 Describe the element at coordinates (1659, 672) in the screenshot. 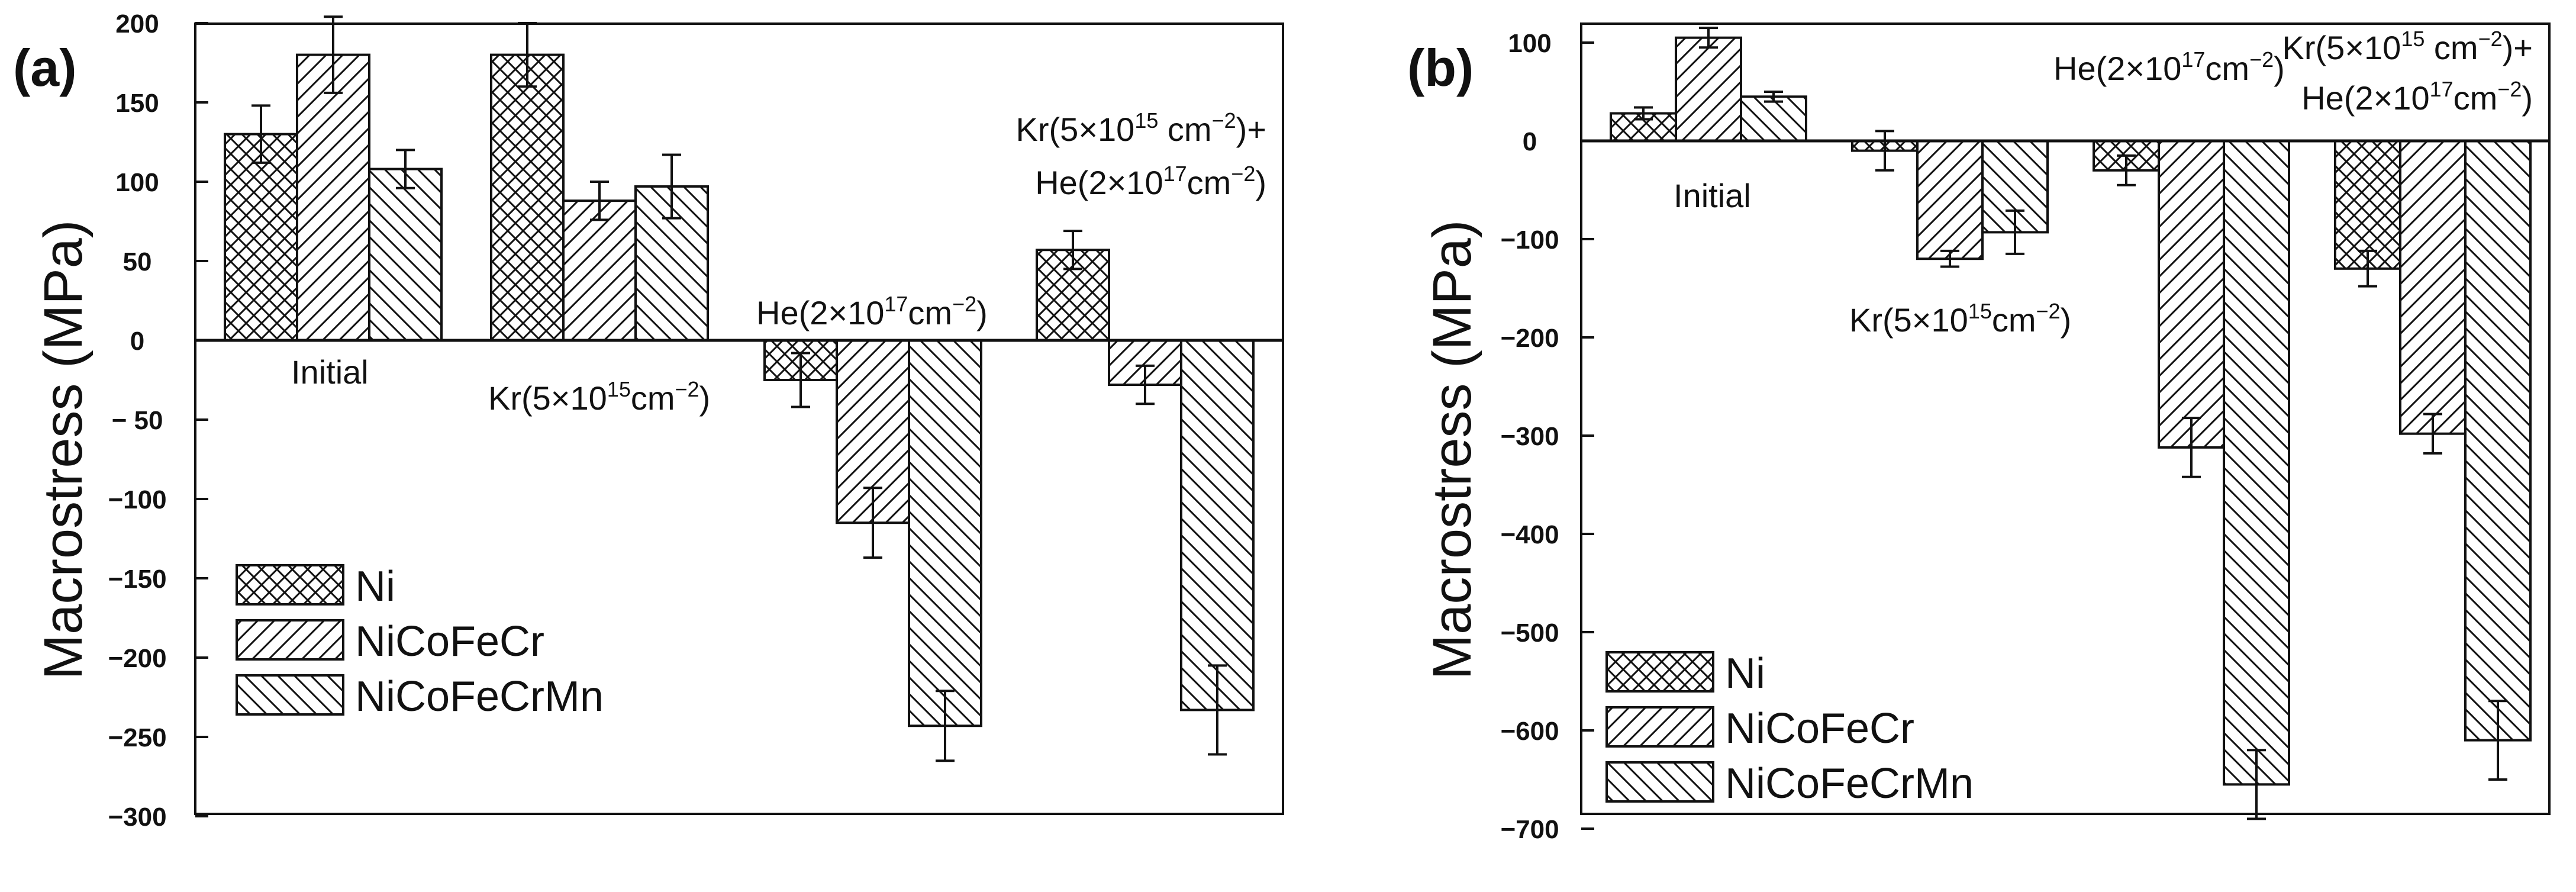

I see `panel-b-legend-swatch-ni` at that location.